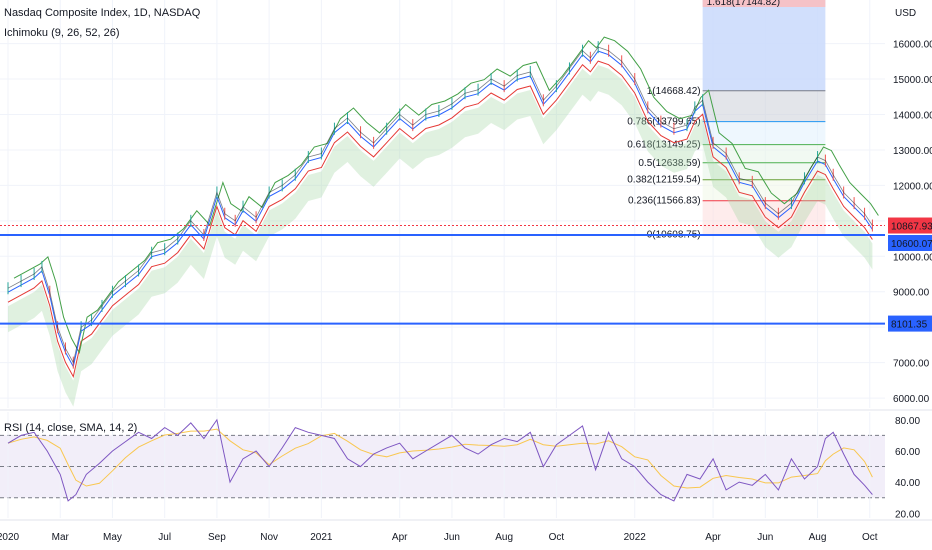 The image size is (932, 550). What do you see at coordinates (911, 399) in the screenshot?
I see `price-tick-label: 6000.00` at bounding box center [911, 399].